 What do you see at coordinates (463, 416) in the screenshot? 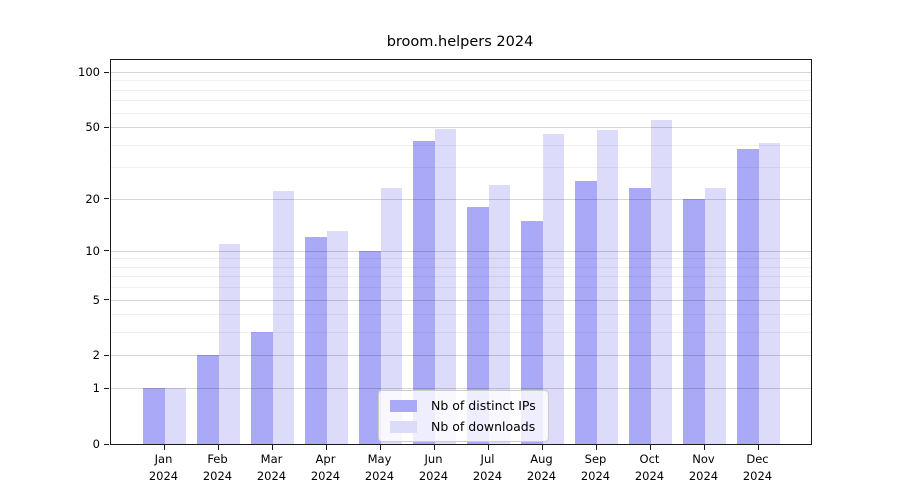
I see `legend: Nb of distinct IPs Nb of downloads` at bounding box center [463, 416].